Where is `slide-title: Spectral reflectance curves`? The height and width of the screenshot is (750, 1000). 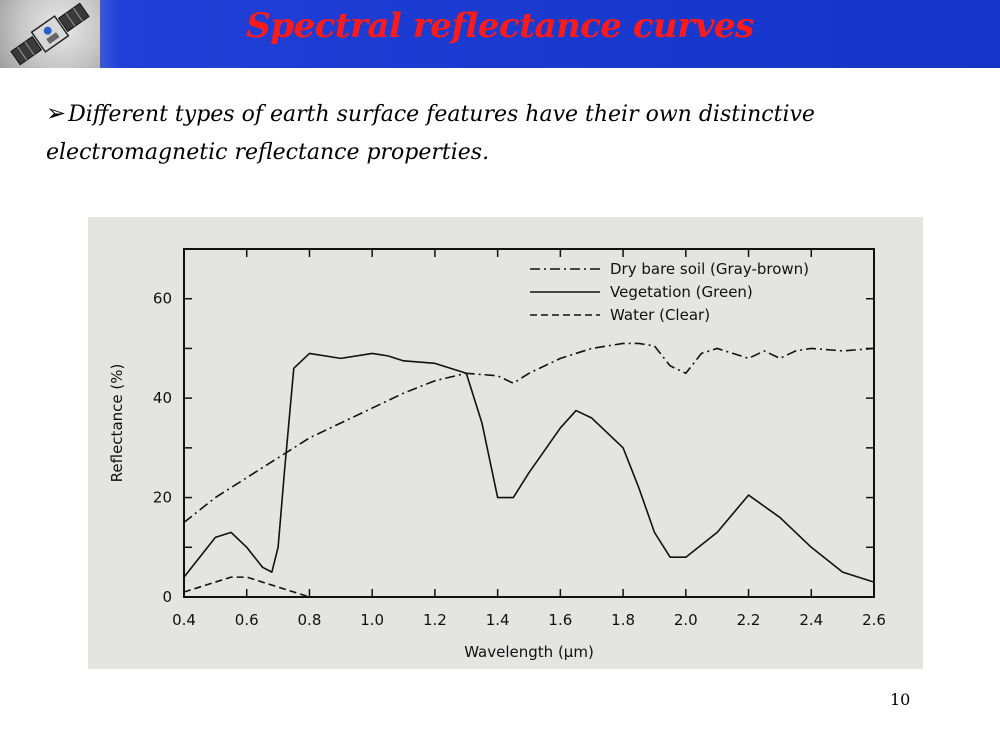
slide-title: Spectral reflectance curves is located at coordinates (500, 26).